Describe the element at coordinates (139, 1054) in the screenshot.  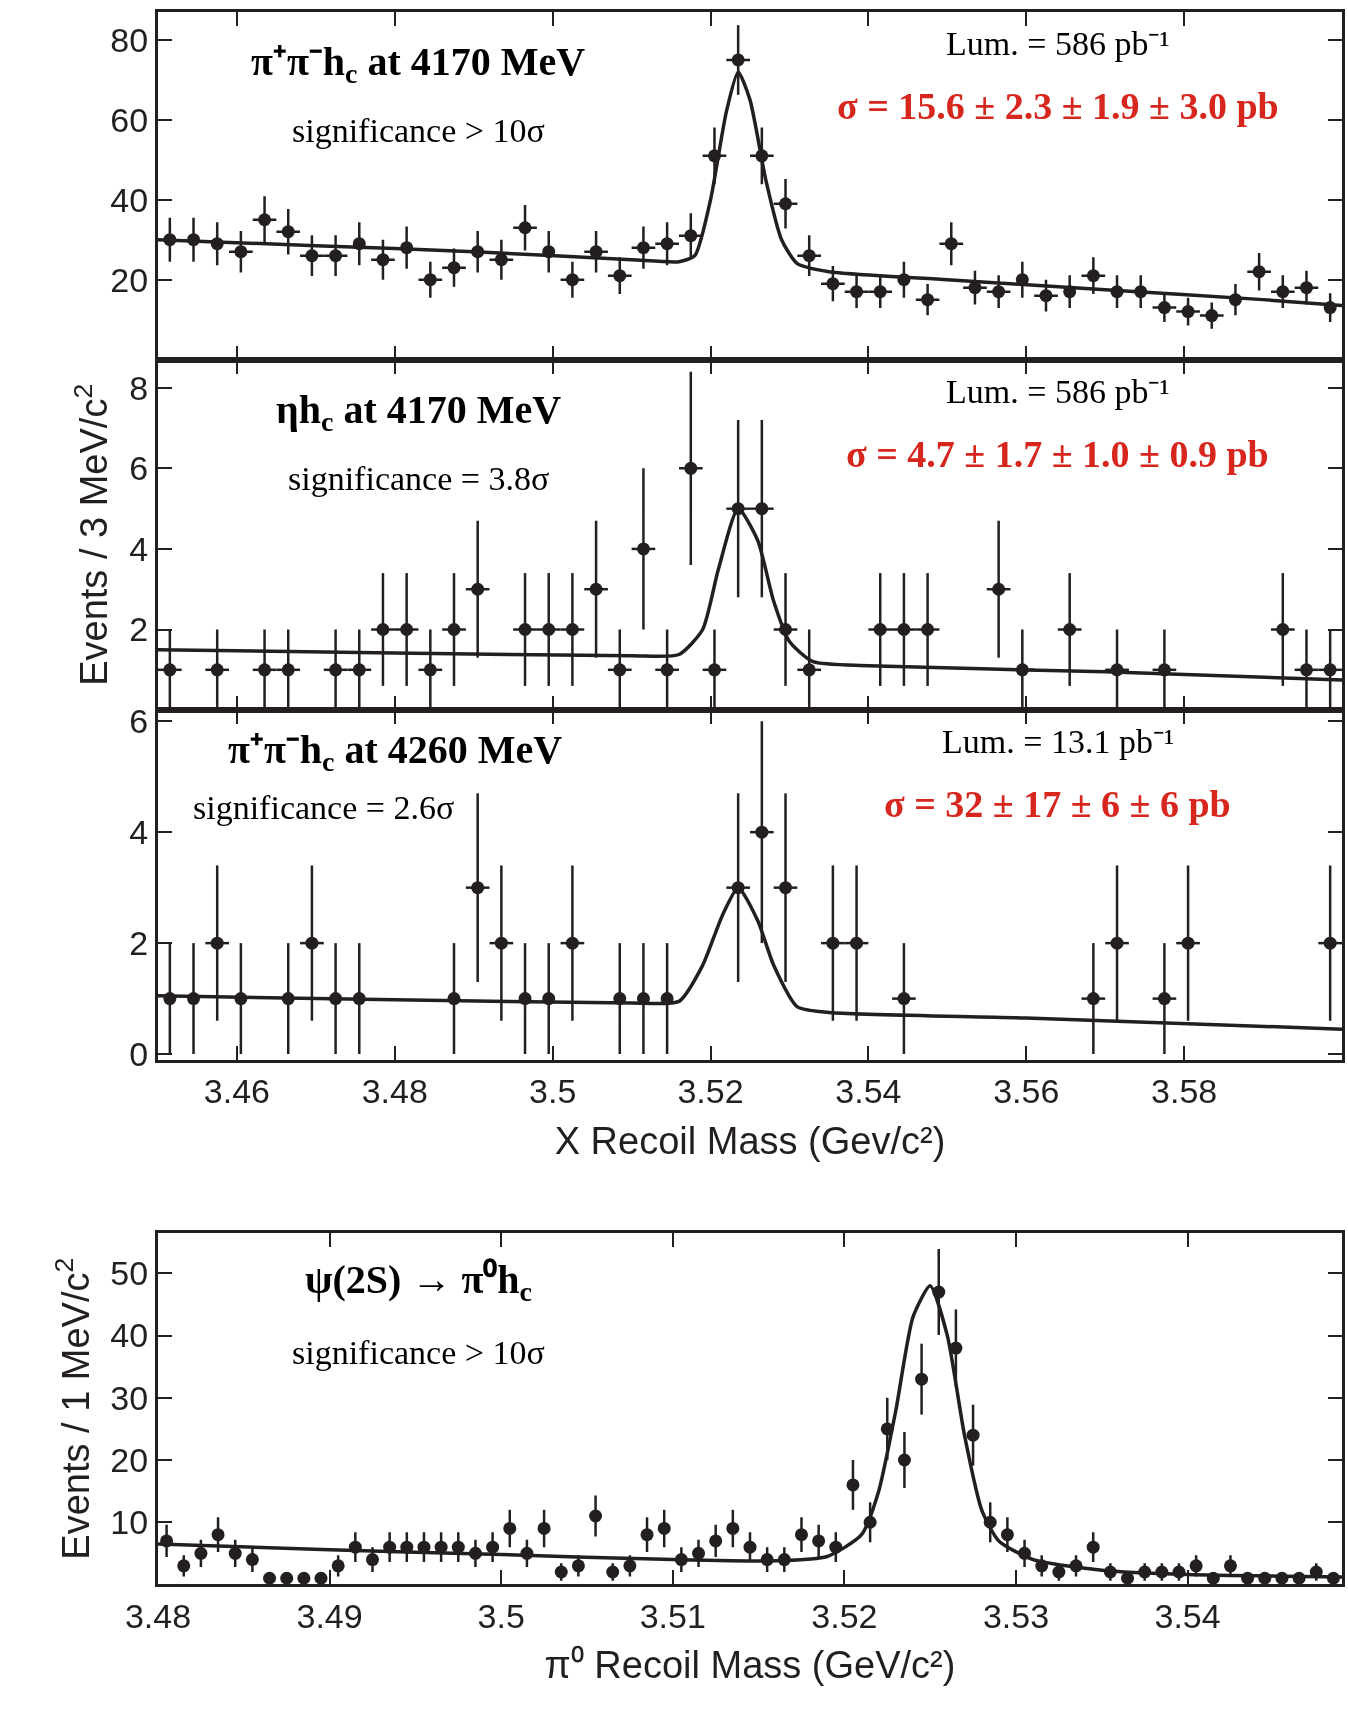
I see `y-tick-label: 0` at that location.